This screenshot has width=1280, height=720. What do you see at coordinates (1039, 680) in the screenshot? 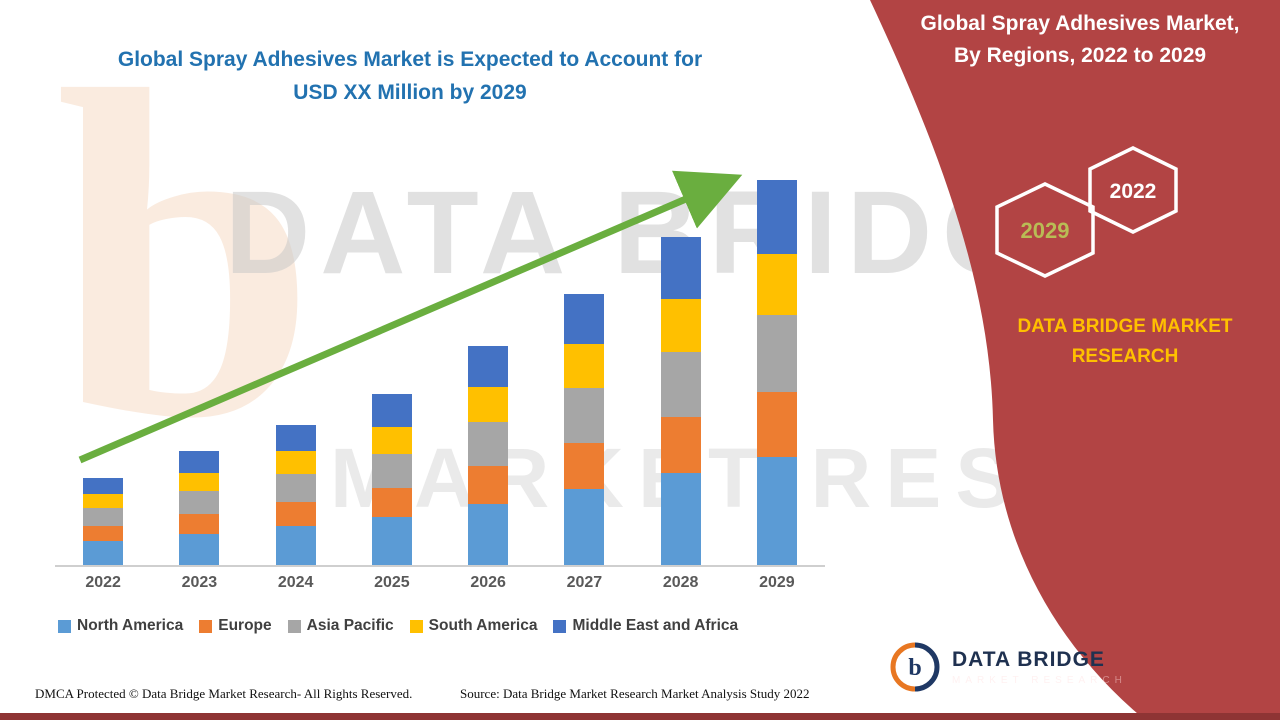
I see `company-logo-subtitle: MARKET RESEARCH` at bounding box center [1039, 680].